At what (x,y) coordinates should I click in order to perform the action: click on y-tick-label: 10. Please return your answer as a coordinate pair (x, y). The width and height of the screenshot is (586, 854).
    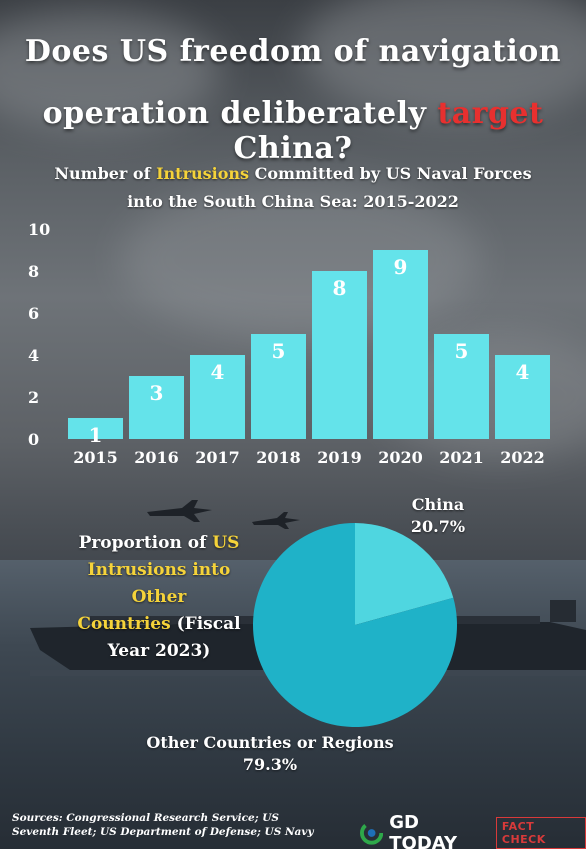
    Looking at the image, I should click on (39, 229).